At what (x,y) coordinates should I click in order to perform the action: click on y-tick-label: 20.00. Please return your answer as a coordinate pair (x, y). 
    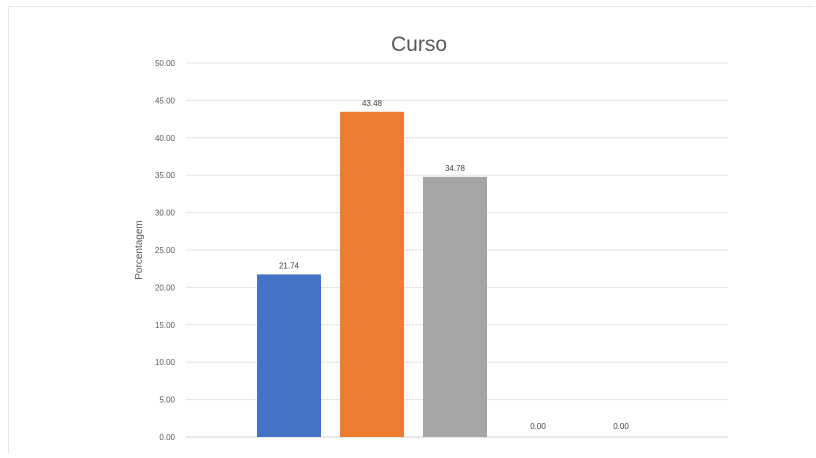
    Looking at the image, I should click on (165, 287).